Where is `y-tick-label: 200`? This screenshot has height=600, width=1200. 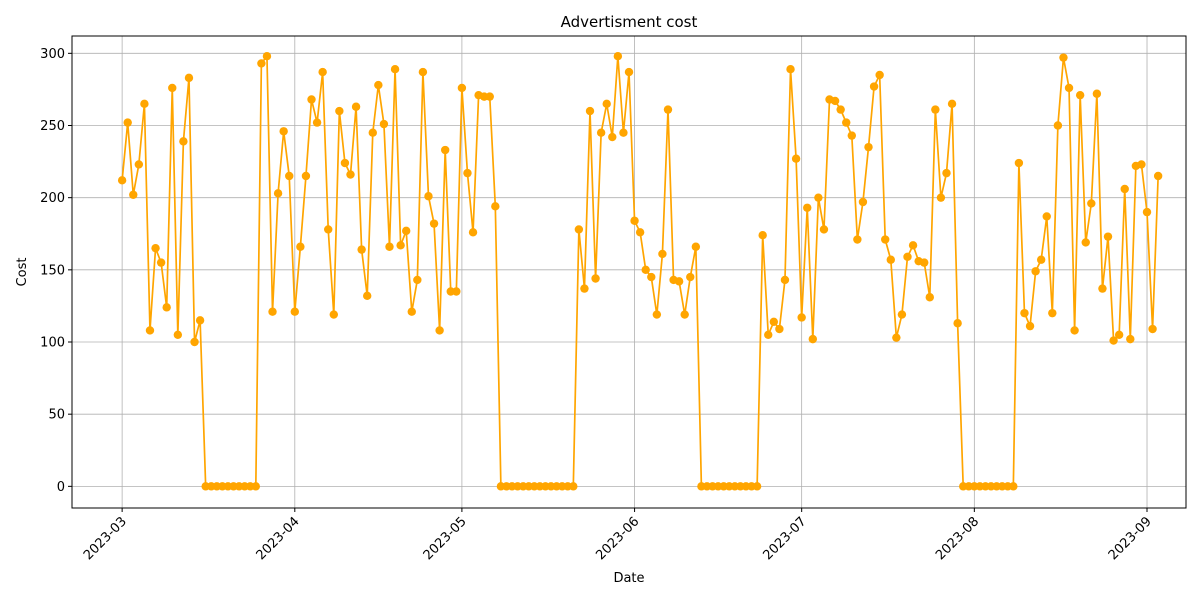 y-tick-label: 200 is located at coordinates (52, 198).